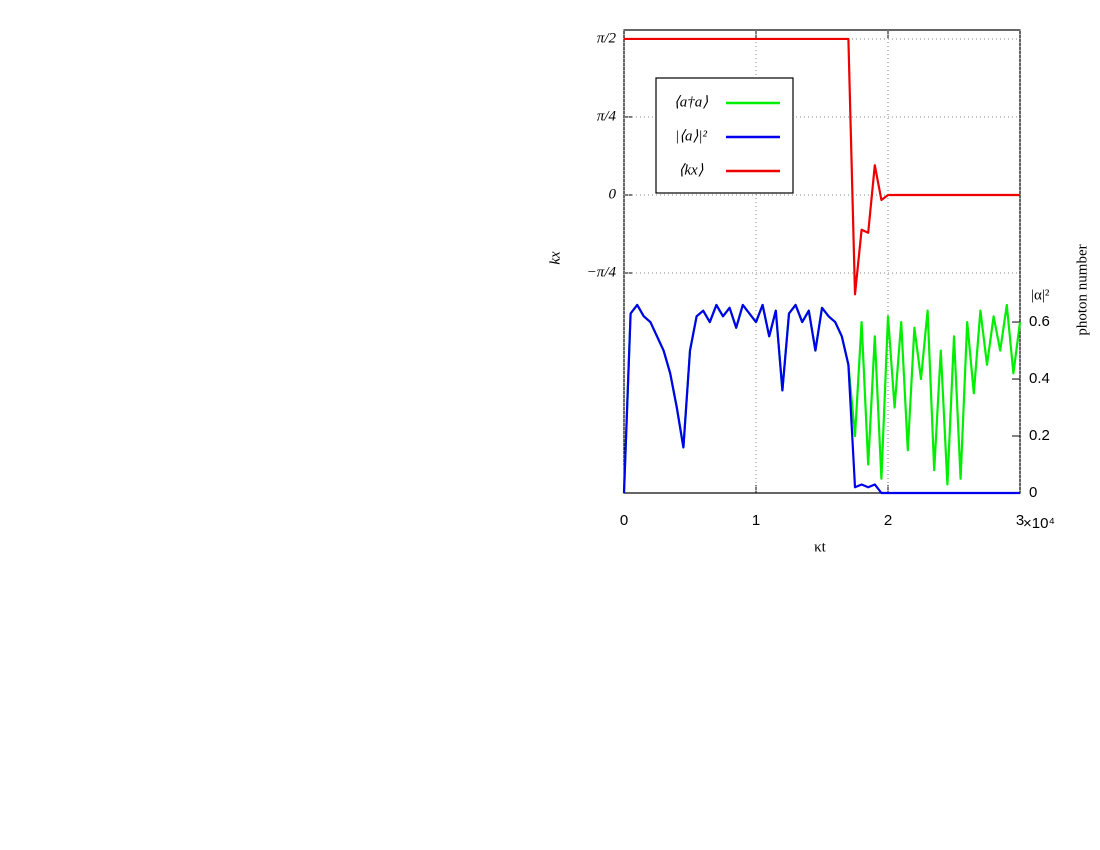  I want to click on y2-tick-label: 0.4, so click(1039, 378).